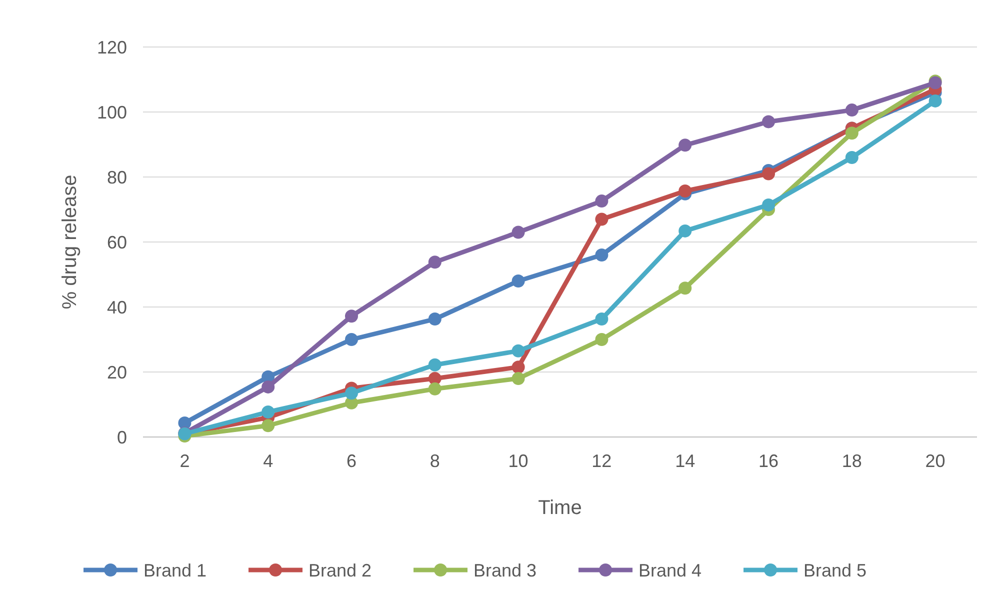 The height and width of the screenshot is (603, 992). I want to click on x-tick-label: 16, so click(768, 461).